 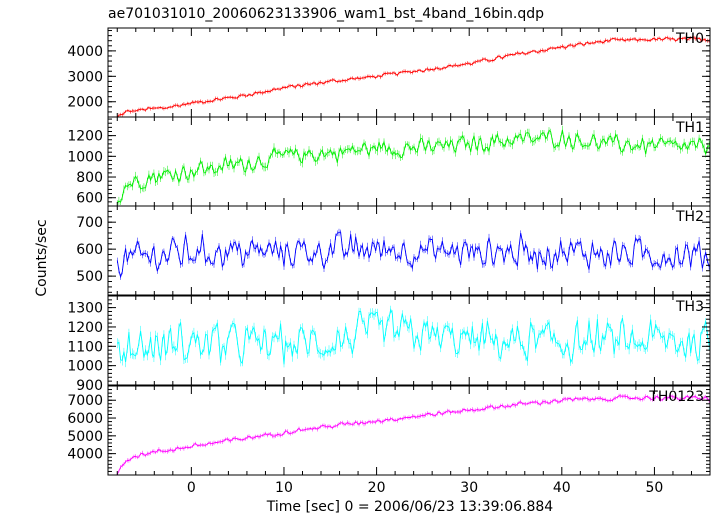 I want to click on series-th2, so click(x=413, y=254).